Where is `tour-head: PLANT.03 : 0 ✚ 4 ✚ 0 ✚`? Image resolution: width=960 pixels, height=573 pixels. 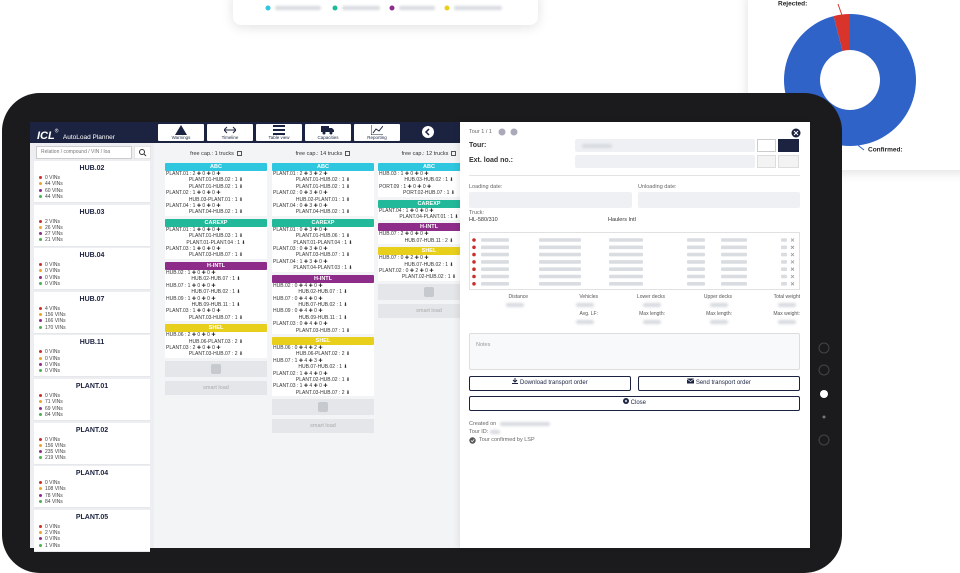 tour-head: PLANT.03 : 0 ✚ 4 ✚ 0 ✚ is located at coordinates (323, 324).